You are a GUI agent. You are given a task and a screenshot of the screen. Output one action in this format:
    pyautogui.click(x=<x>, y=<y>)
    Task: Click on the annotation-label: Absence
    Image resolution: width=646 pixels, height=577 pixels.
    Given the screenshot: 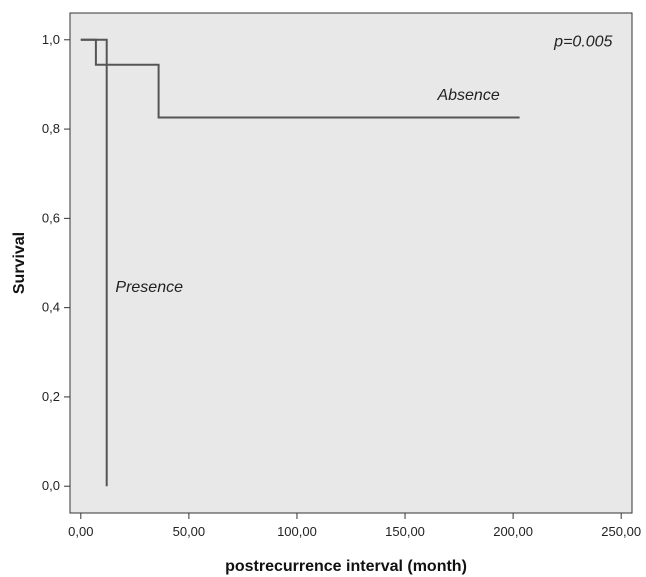 What is the action you would take?
    pyautogui.click(x=467, y=95)
    